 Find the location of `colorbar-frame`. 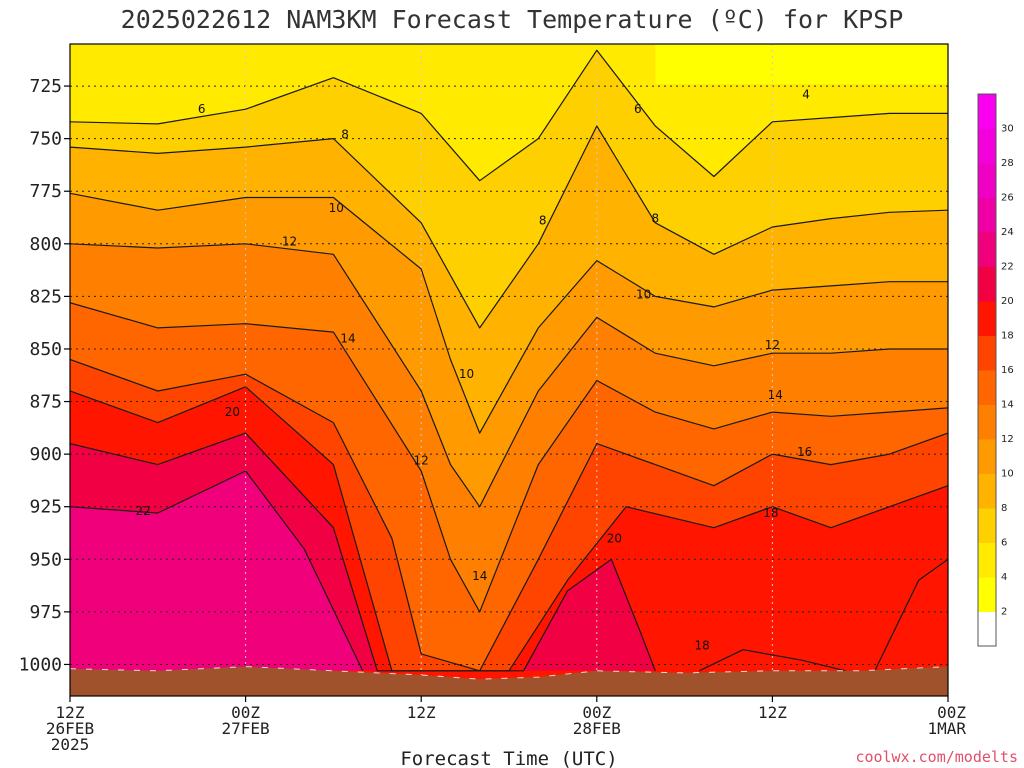

colorbar-frame is located at coordinates (987, 370).